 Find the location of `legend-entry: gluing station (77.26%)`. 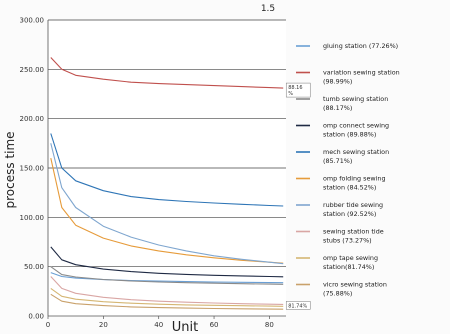

legend-entry: gluing station (77.26%) is located at coordinates (360, 46).